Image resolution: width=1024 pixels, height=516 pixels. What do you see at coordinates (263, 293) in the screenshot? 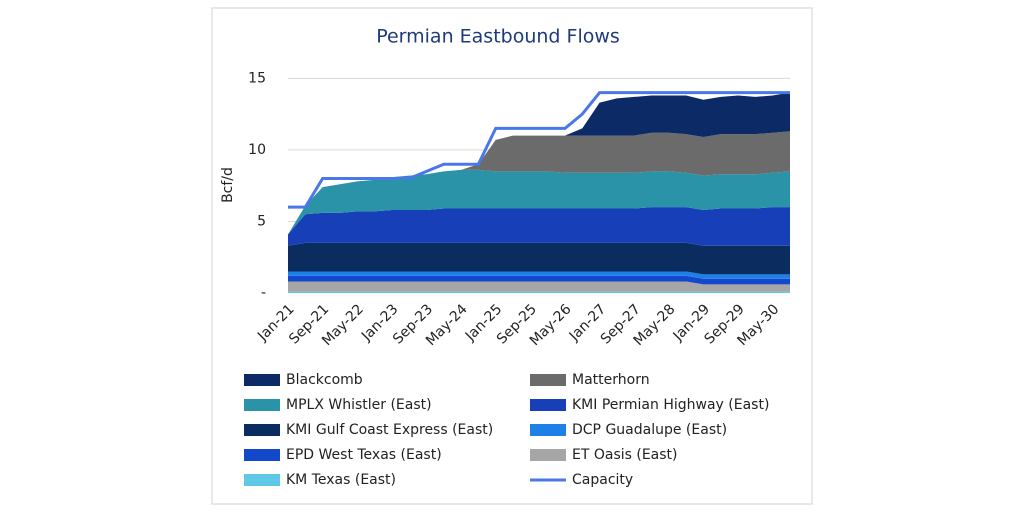
I see `y-tick-label: -` at bounding box center [263, 293].